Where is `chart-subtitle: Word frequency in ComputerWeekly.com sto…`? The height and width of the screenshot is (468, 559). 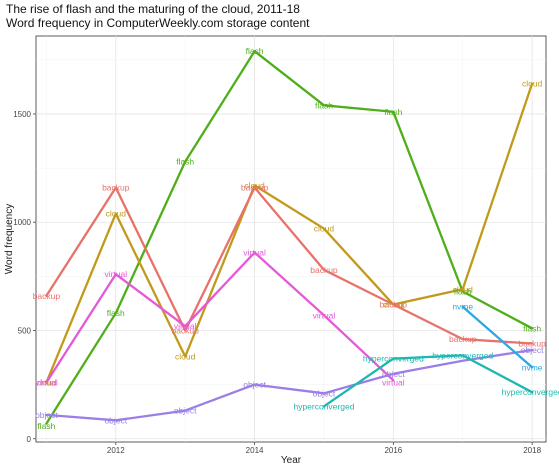
chart-subtitle: Word frequency in ComputerWeekly.com sto… is located at coordinates (158, 23).